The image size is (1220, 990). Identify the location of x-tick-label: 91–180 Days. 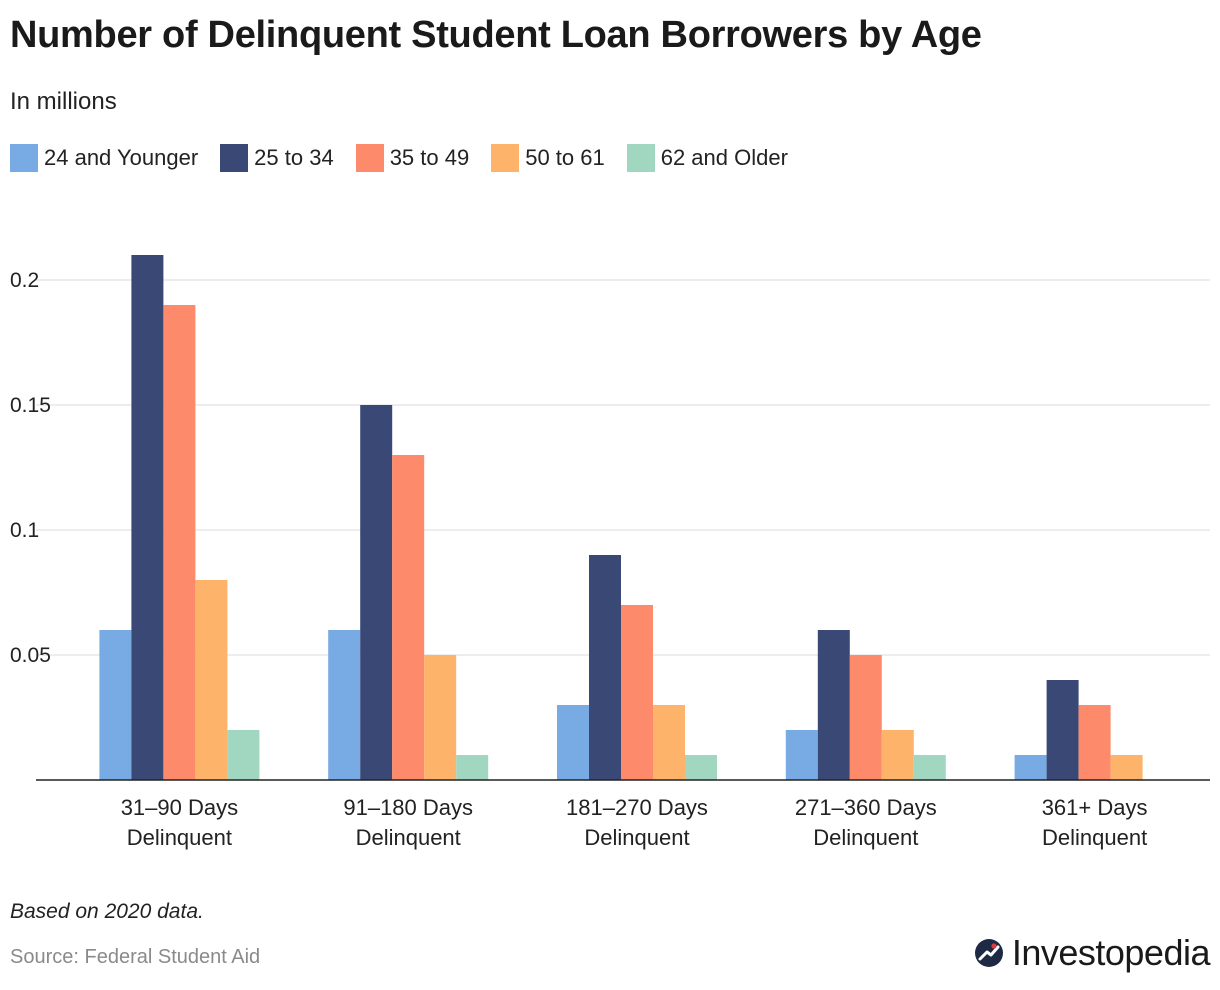
(408, 807).